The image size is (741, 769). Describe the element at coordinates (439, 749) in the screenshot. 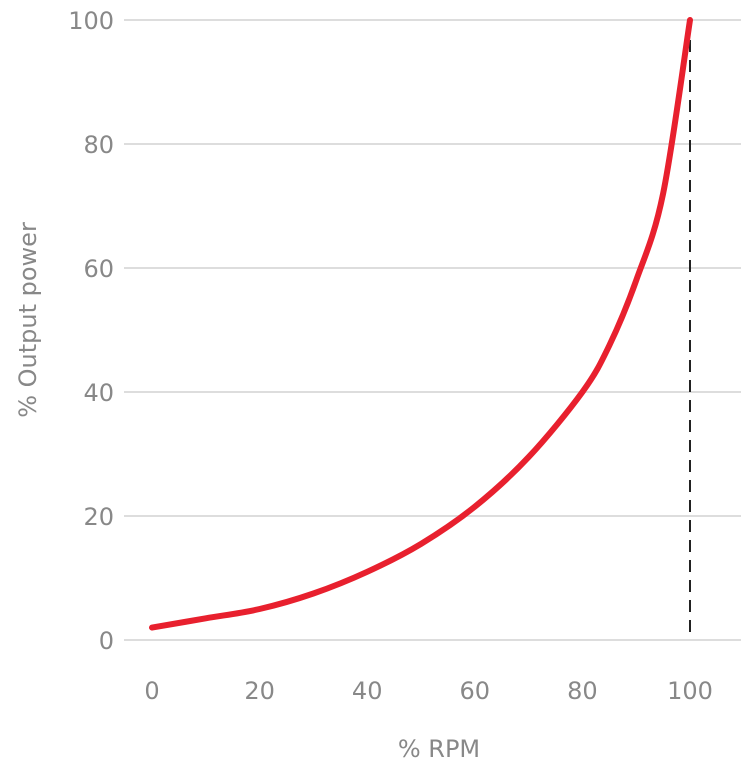

I see `x-axis-title: % RPM` at that location.